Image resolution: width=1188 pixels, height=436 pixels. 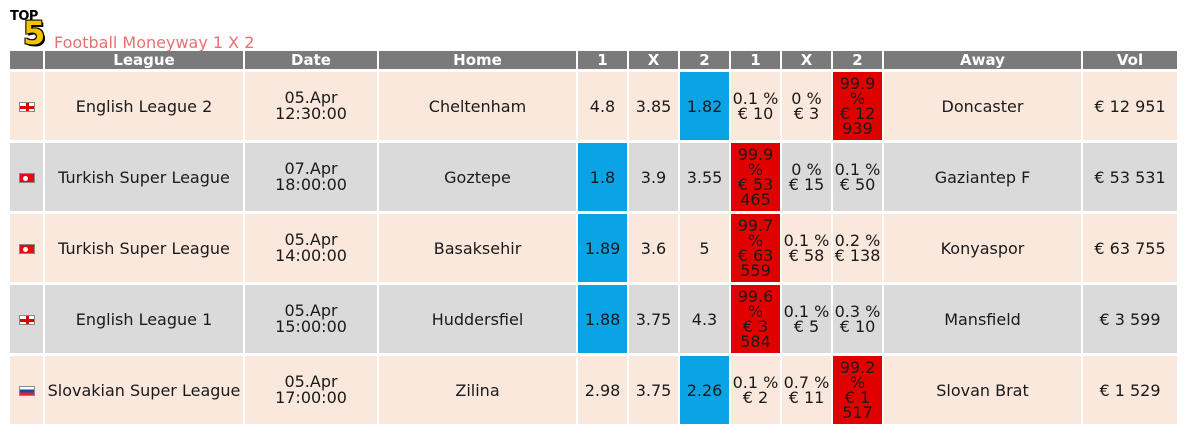 I want to click on match-date: 05.Apr 12:30:00, so click(x=311, y=105).